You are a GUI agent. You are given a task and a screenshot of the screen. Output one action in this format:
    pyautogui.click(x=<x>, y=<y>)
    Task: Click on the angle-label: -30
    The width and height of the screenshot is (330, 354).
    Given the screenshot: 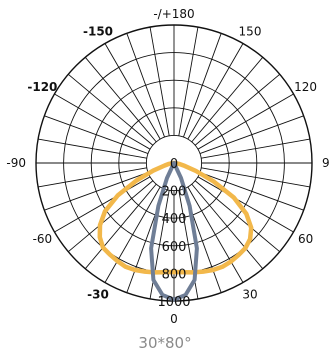 What is the action you would take?
    pyautogui.click(x=98, y=295)
    